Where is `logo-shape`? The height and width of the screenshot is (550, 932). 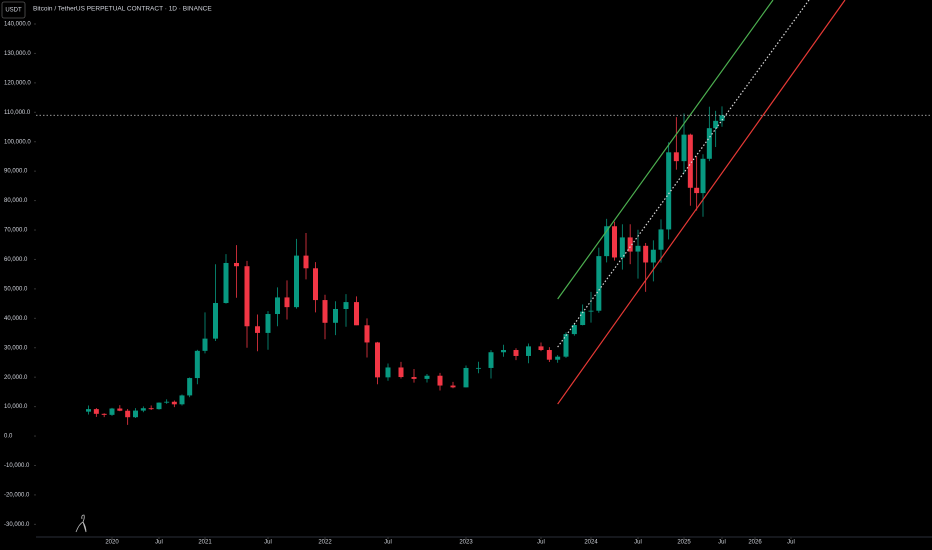
logo-shape is located at coordinates (81, 523).